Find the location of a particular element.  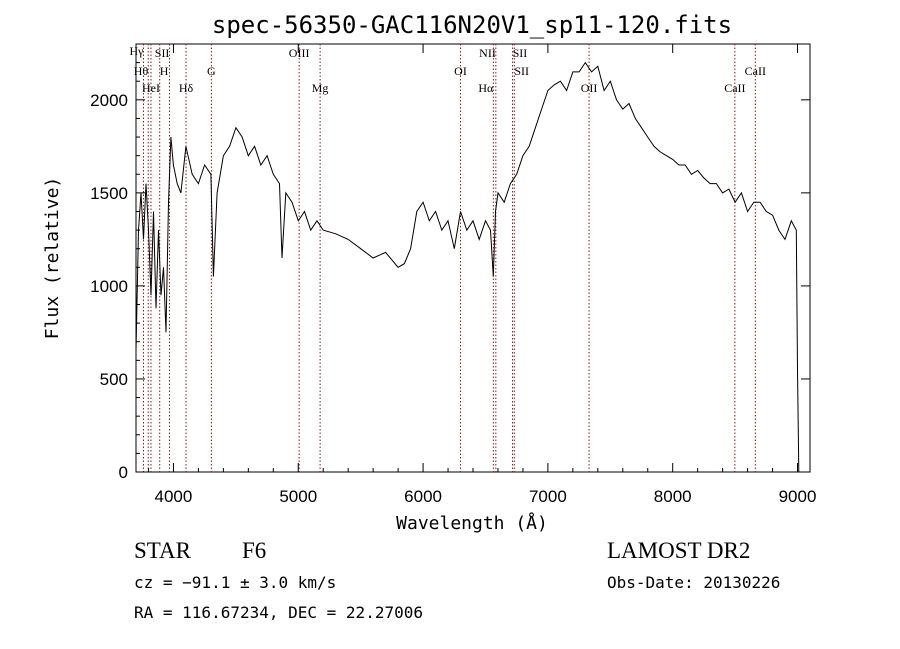

object-class: STAR is located at coordinates (162, 550).